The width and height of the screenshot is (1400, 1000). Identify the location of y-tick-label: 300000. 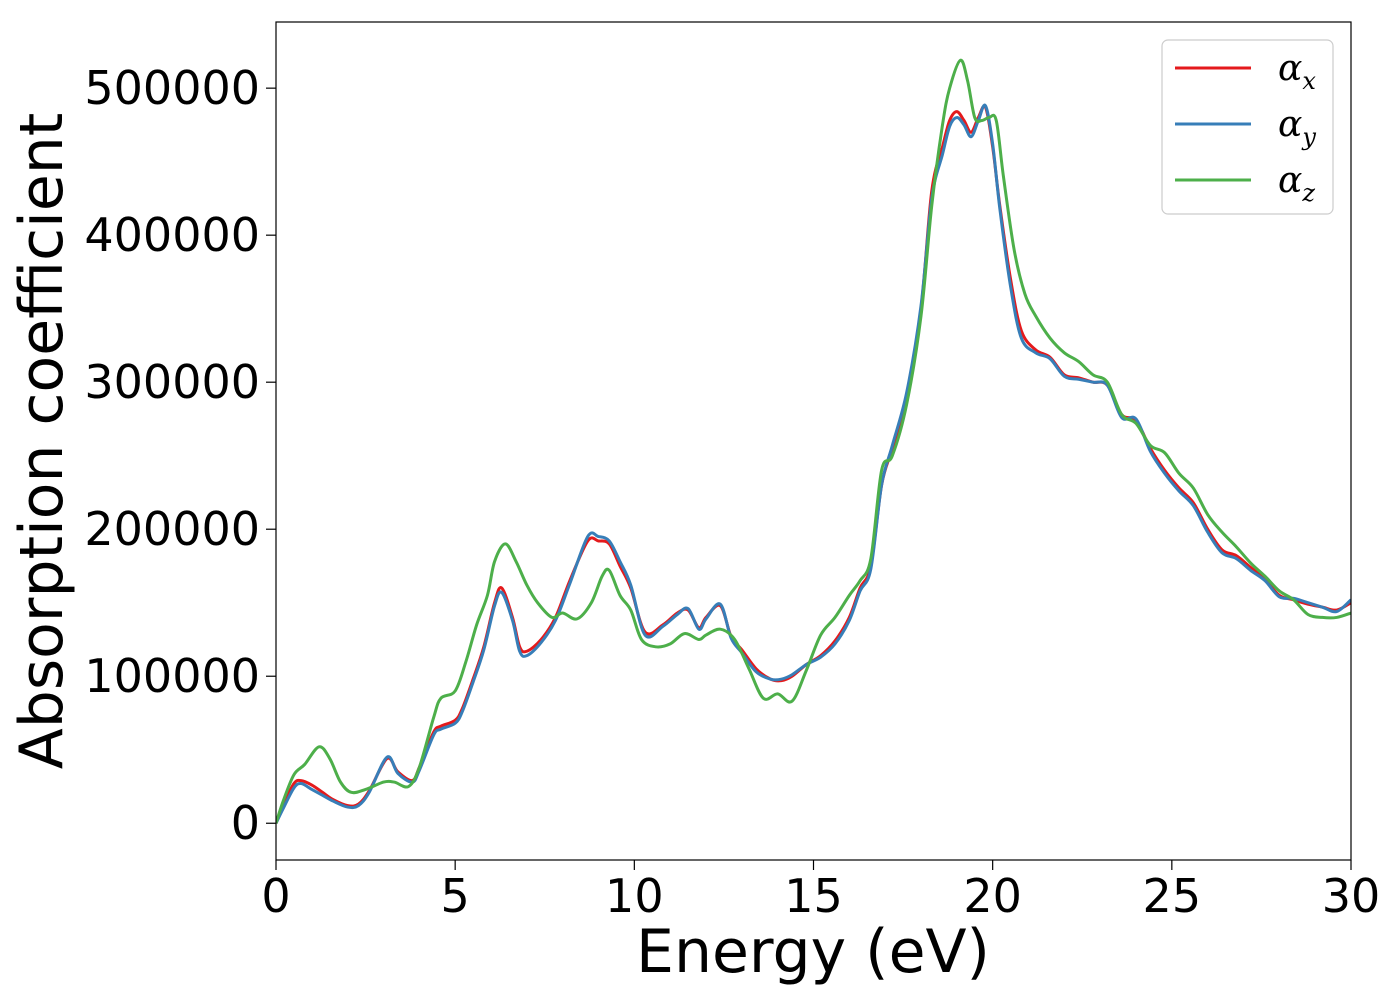
(172, 382).